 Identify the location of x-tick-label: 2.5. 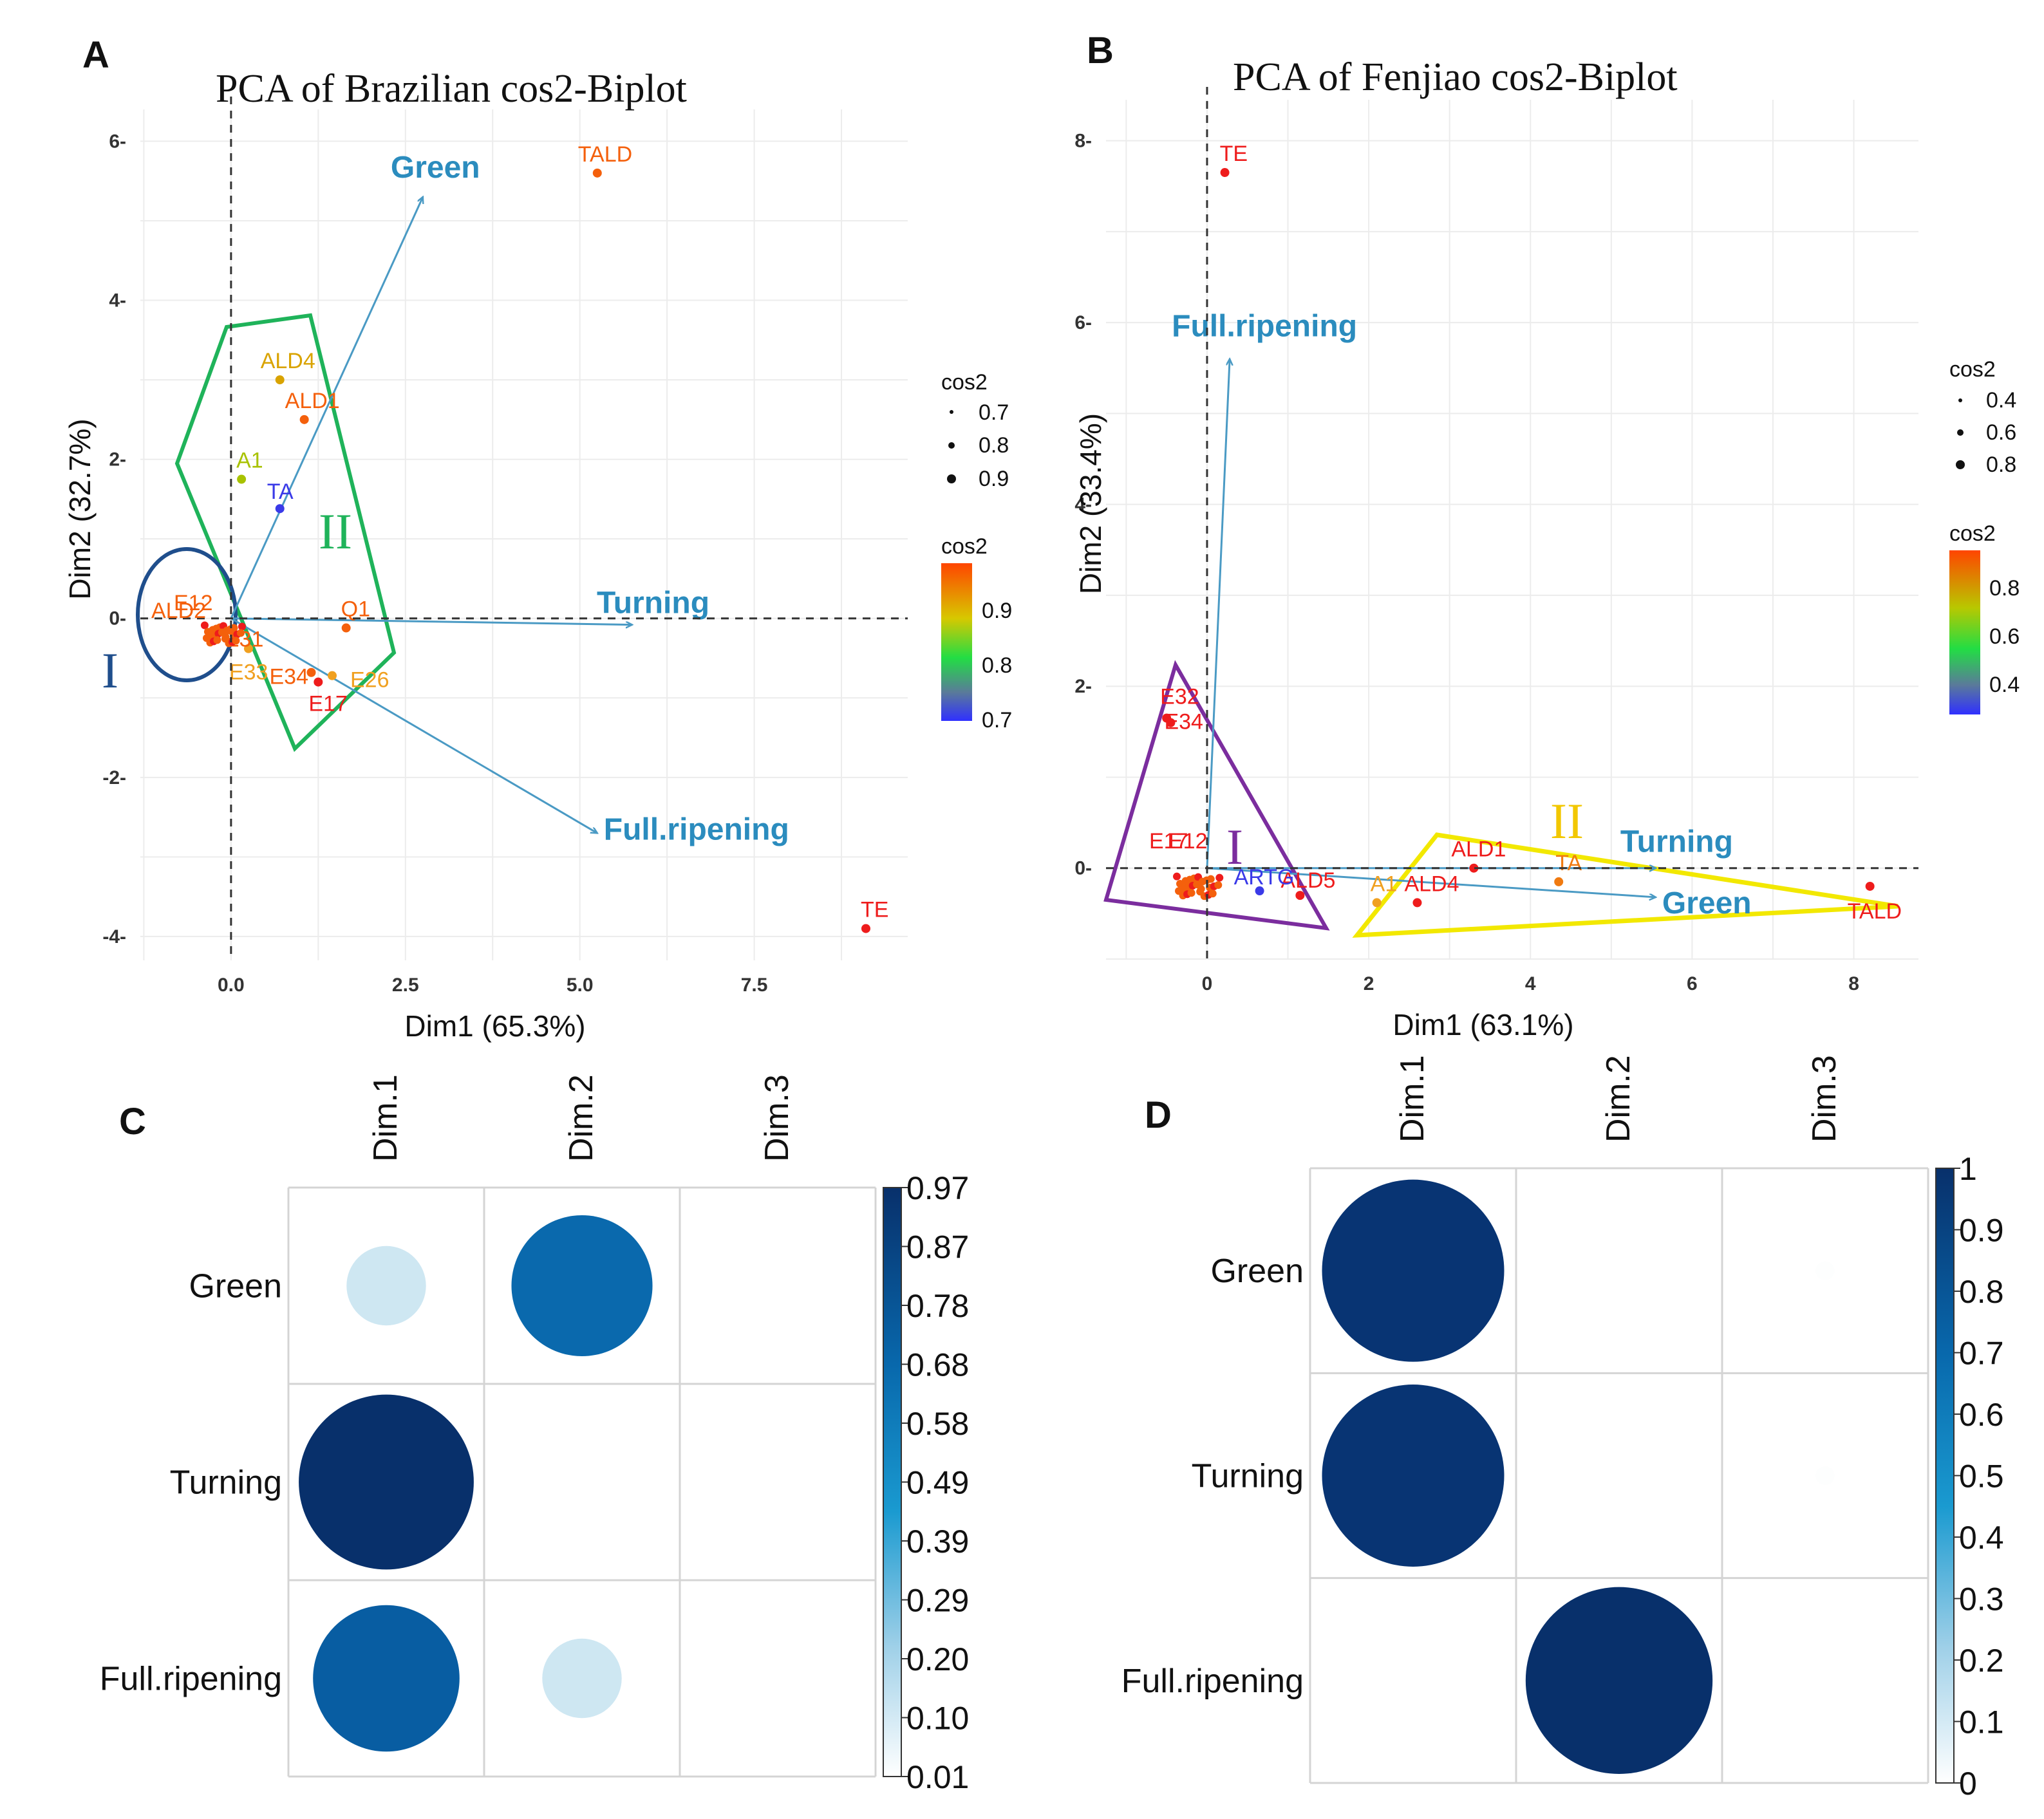
(405, 985).